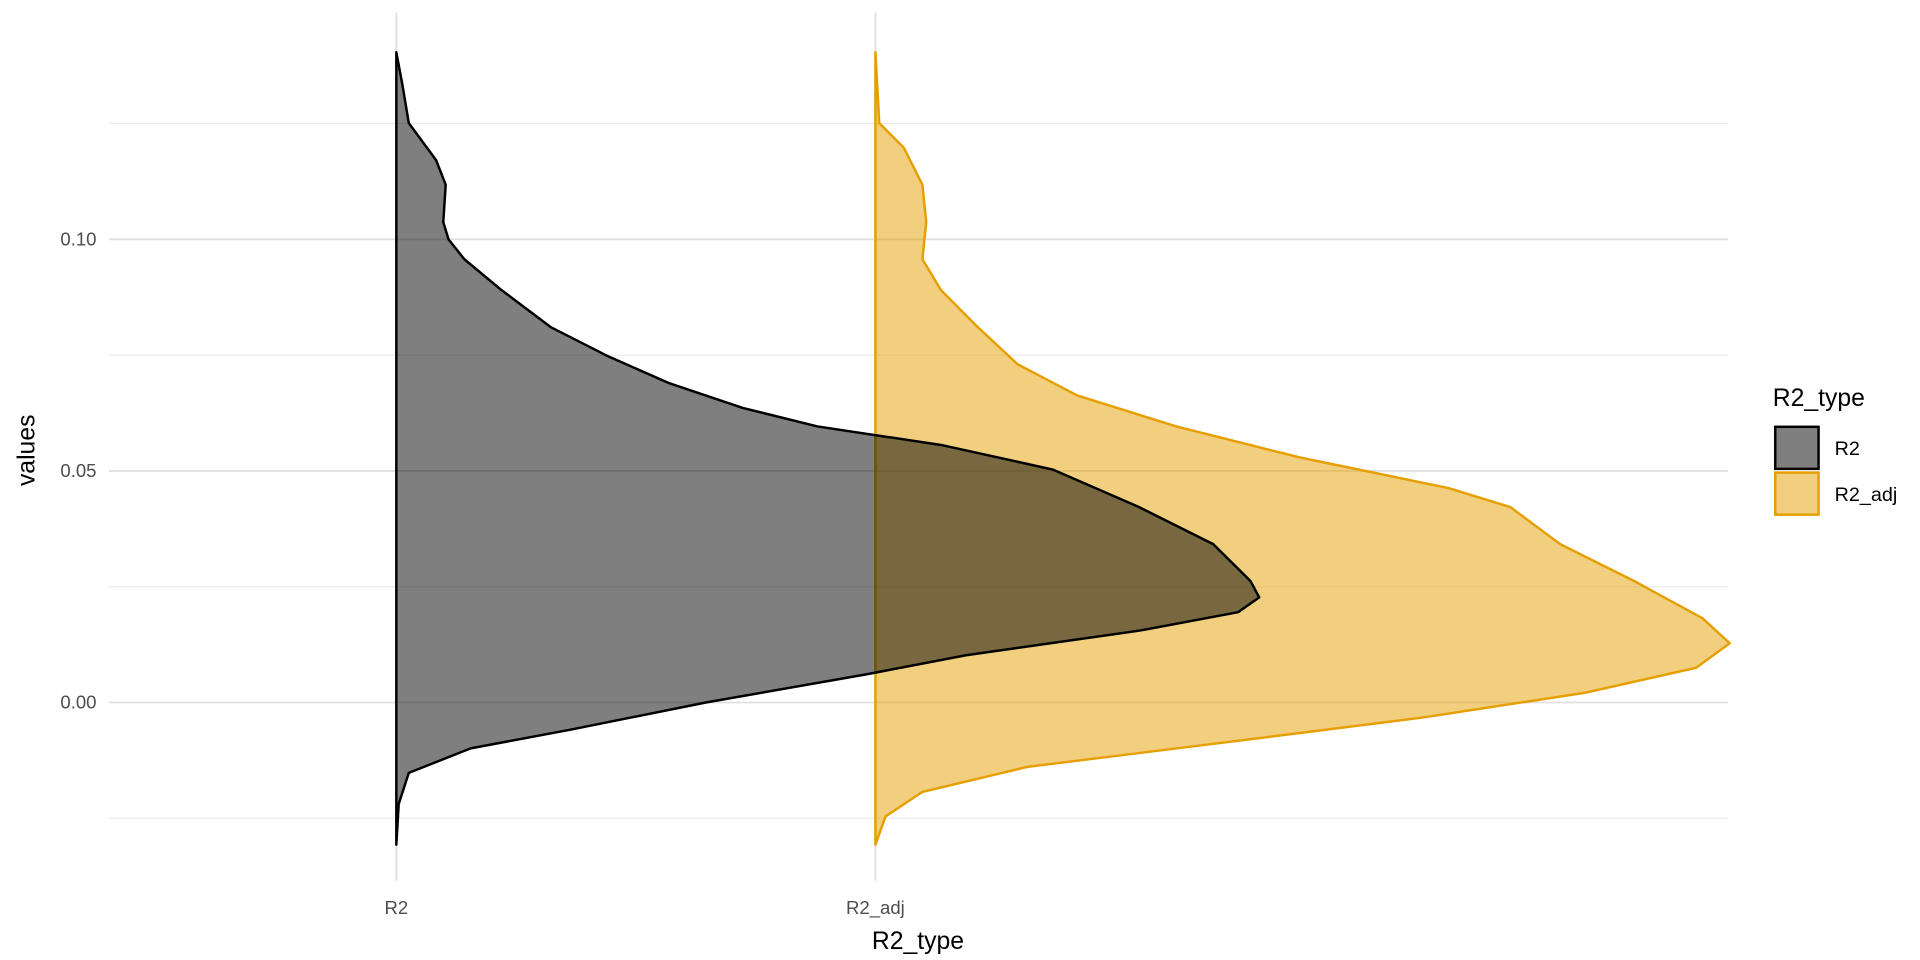 Image resolution: width=1920 pixels, height=960 pixels. What do you see at coordinates (1819, 398) in the screenshot?
I see `legend-title: R2_type` at bounding box center [1819, 398].